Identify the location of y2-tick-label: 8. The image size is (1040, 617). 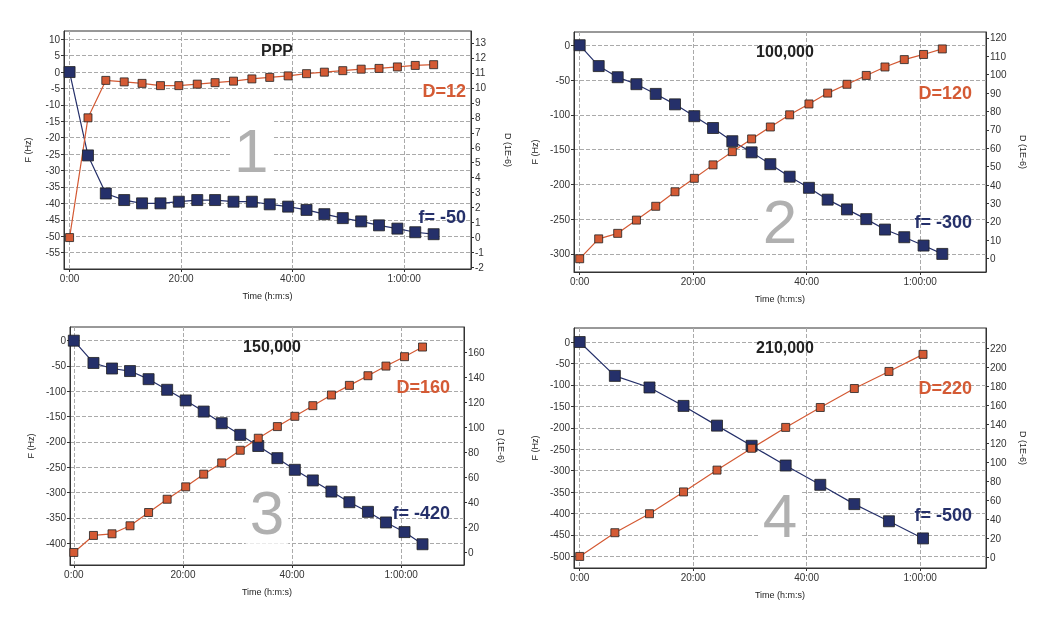
(478, 118).